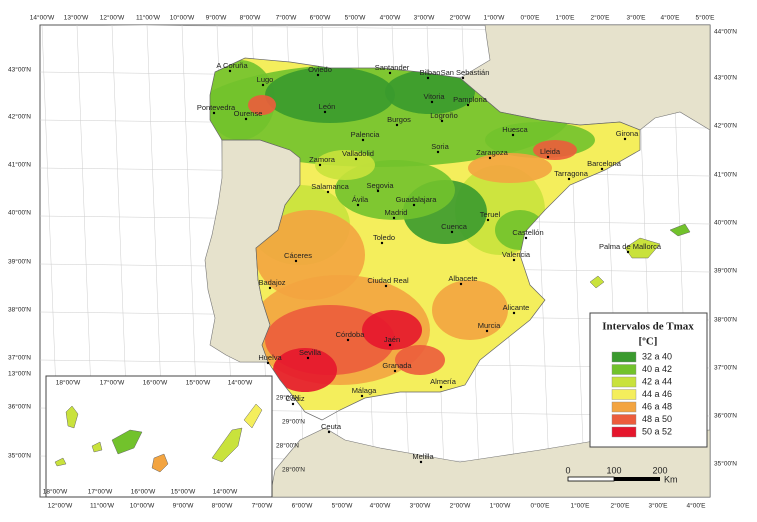 The width and height of the screenshot is (757, 522). What do you see at coordinates (322, 159) in the screenshot?
I see `city-label: Zamora` at bounding box center [322, 159].